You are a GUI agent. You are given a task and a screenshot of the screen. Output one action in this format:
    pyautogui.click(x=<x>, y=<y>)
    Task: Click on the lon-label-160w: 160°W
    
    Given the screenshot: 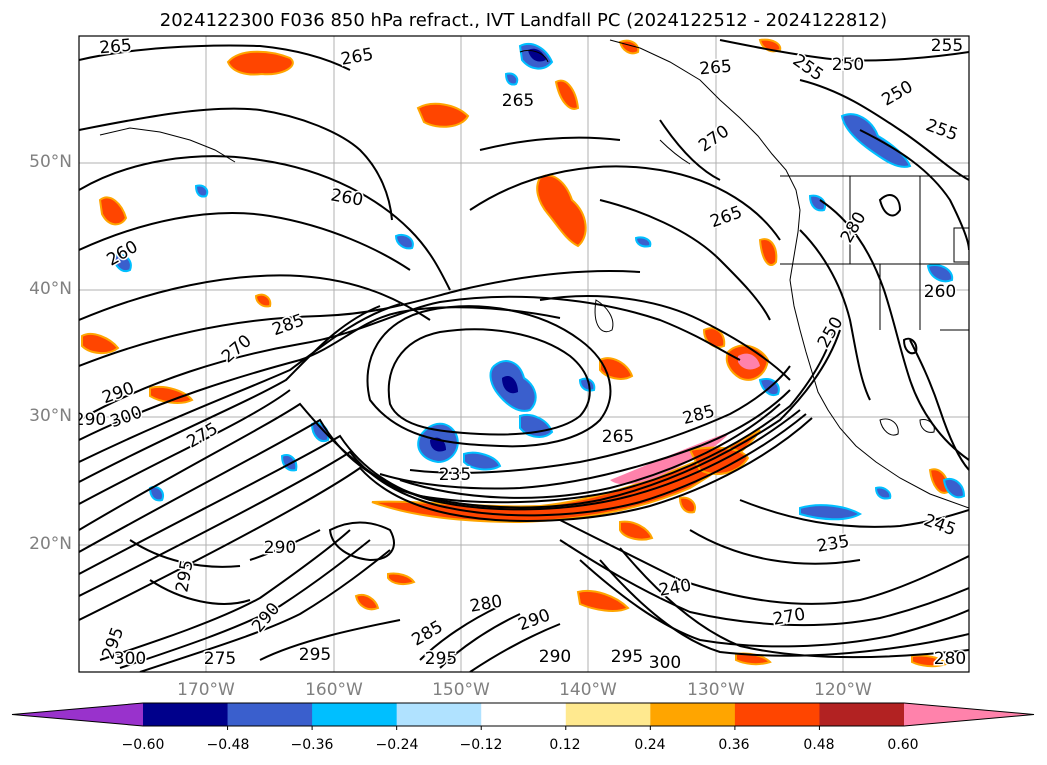 What is the action you would take?
    pyautogui.click(x=334, y=690)
    